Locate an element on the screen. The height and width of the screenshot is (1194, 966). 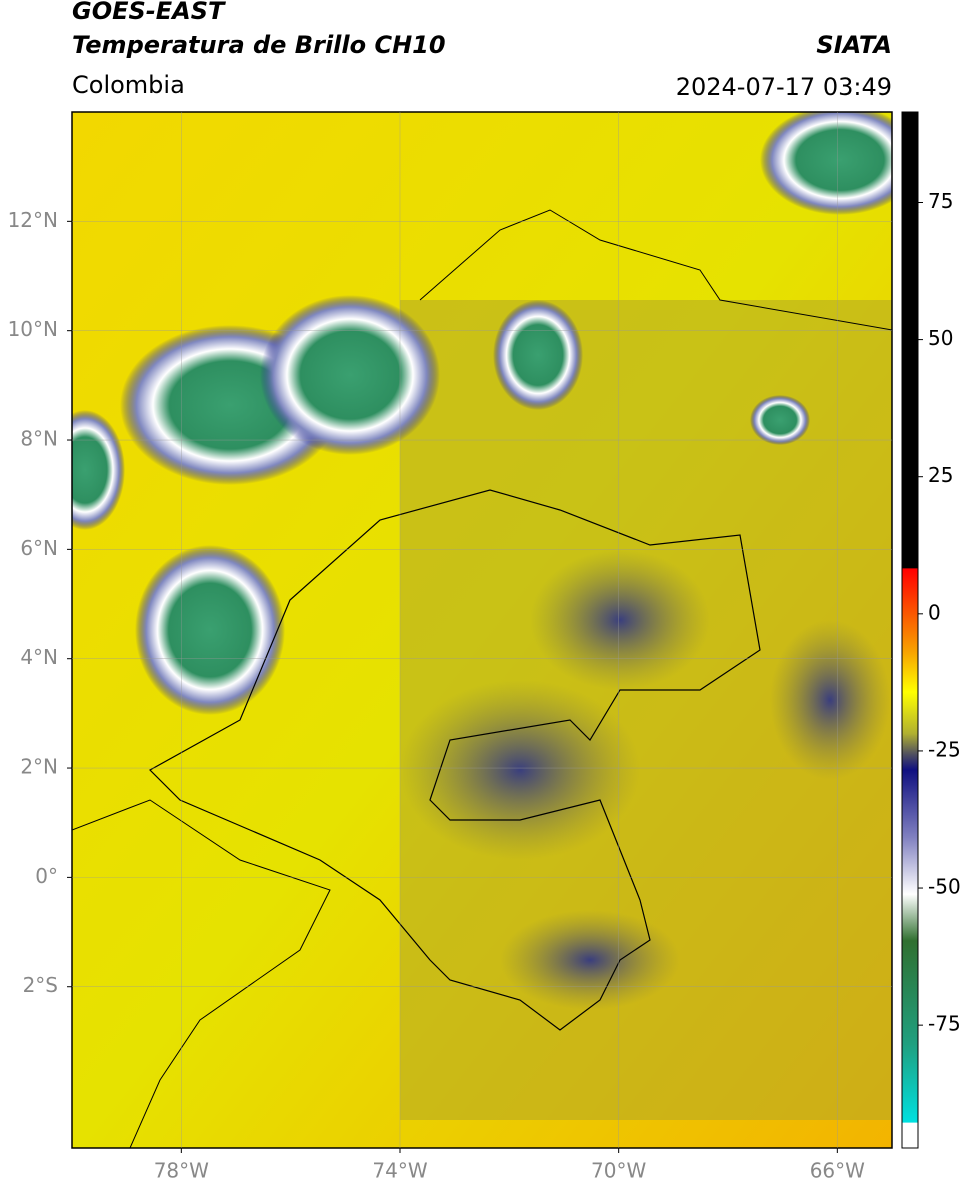
colorbar is located at coordinates (910, 630).